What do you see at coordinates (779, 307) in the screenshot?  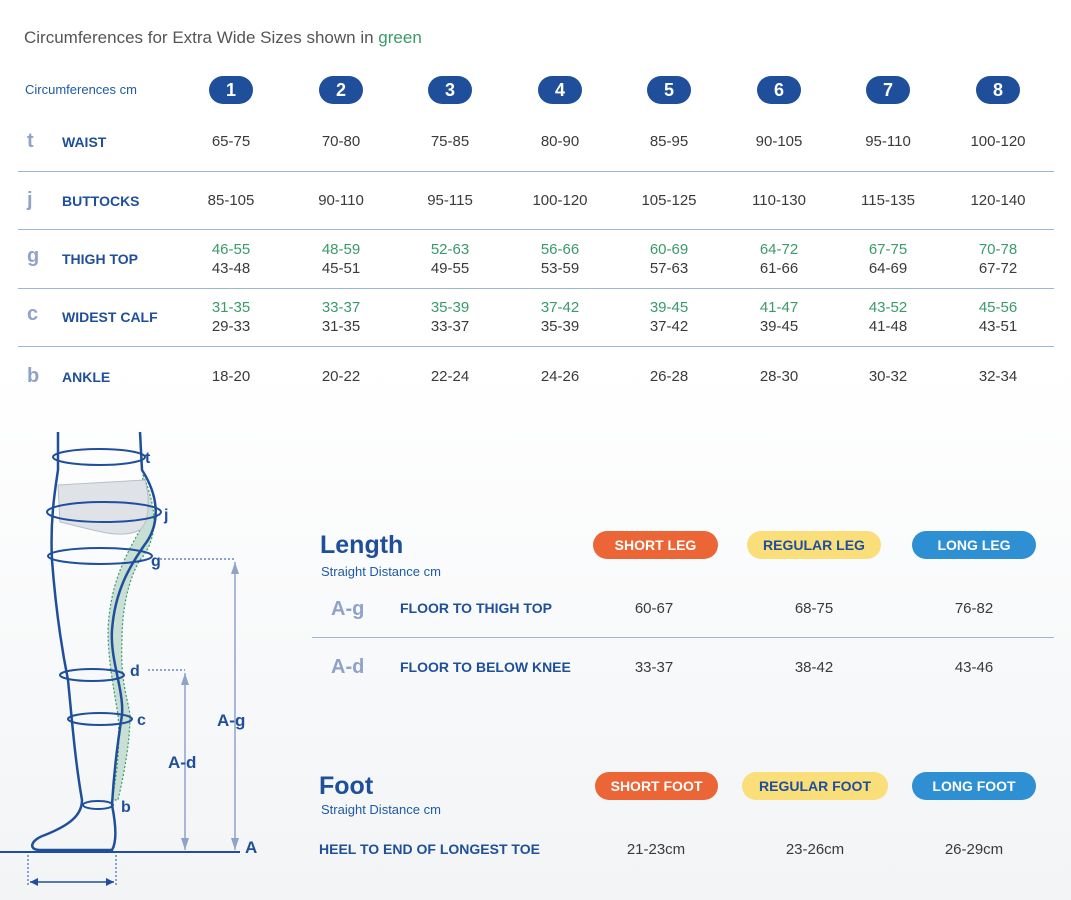 I see `extra-wide-value: 41-47` at bounding box center [779, 307].